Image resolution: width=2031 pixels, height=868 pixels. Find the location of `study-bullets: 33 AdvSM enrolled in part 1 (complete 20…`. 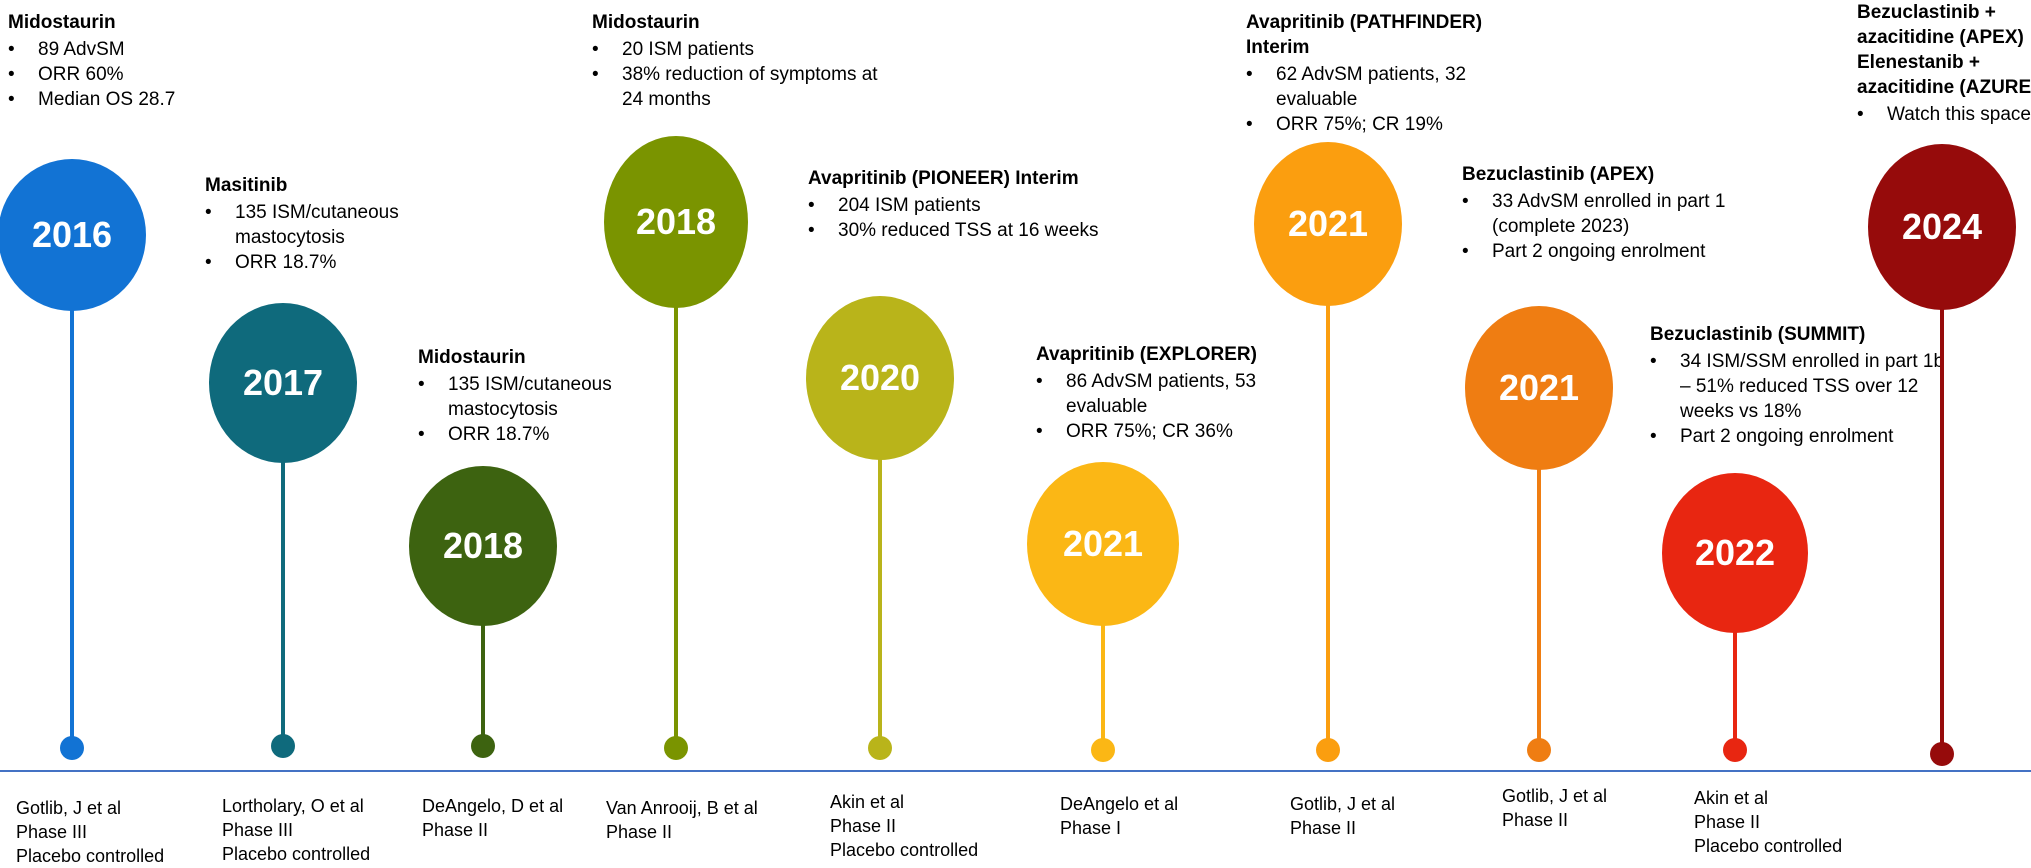

study-bullets: 33 AdvSM enrolled in part 1 (complete 20… is located at coordinates (1602, 226).